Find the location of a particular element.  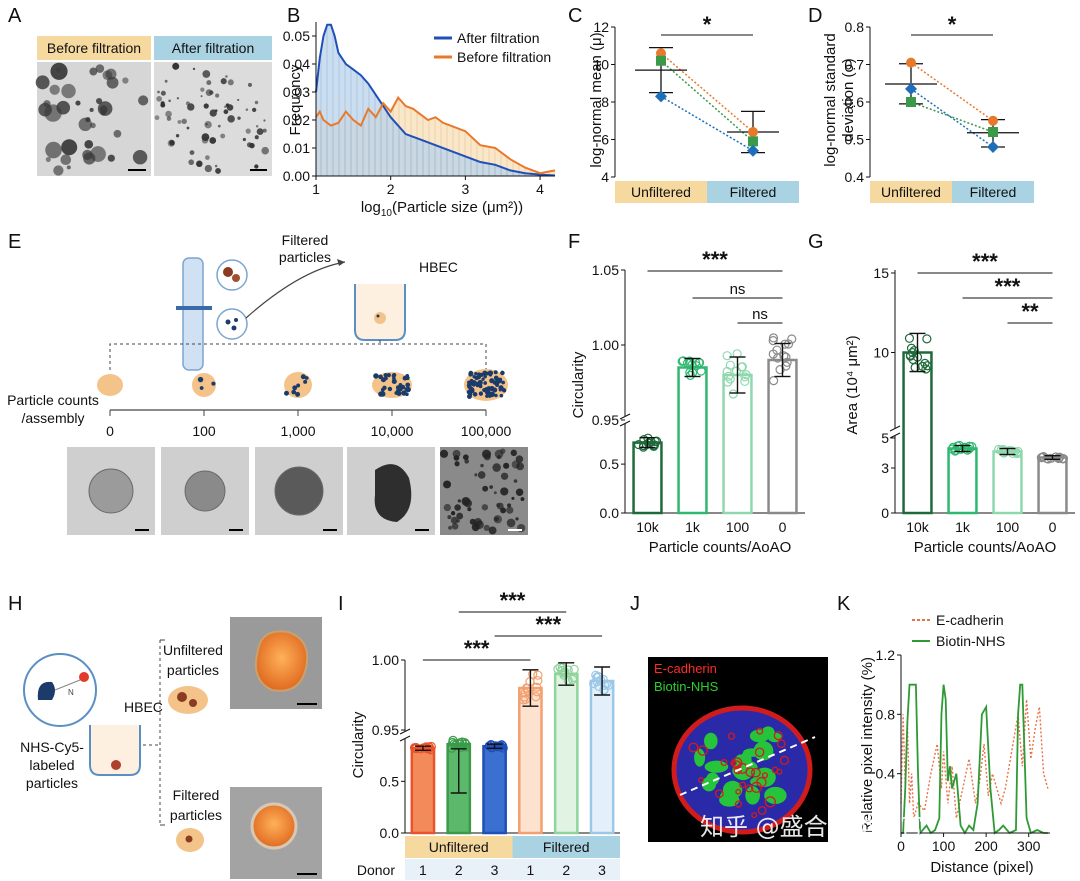

legend-entry: Before filtration is located at coordinates (504, 57).